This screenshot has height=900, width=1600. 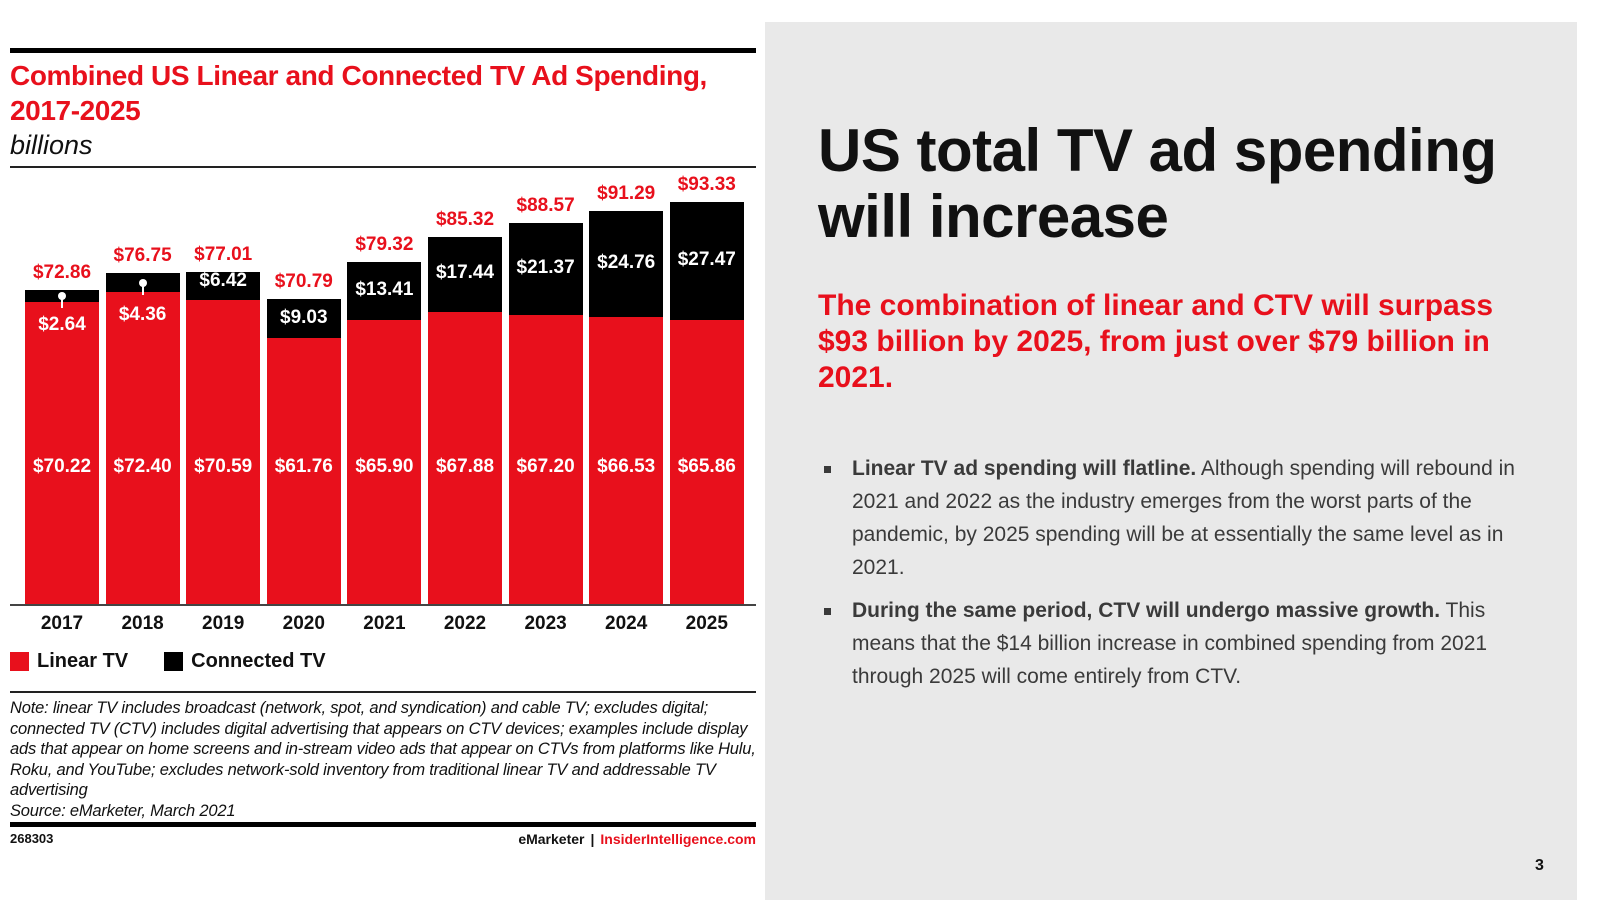 I want to click on ctv-callout-line-2018, so click(x=142, y=288).